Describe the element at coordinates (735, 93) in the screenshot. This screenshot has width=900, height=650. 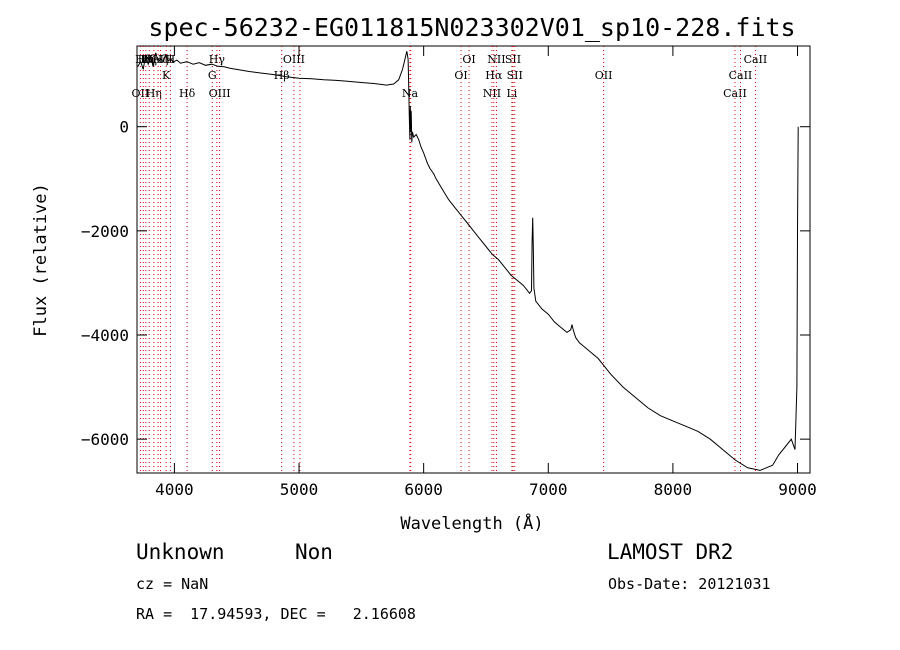
I see `line-label-27: CaII` at that location.